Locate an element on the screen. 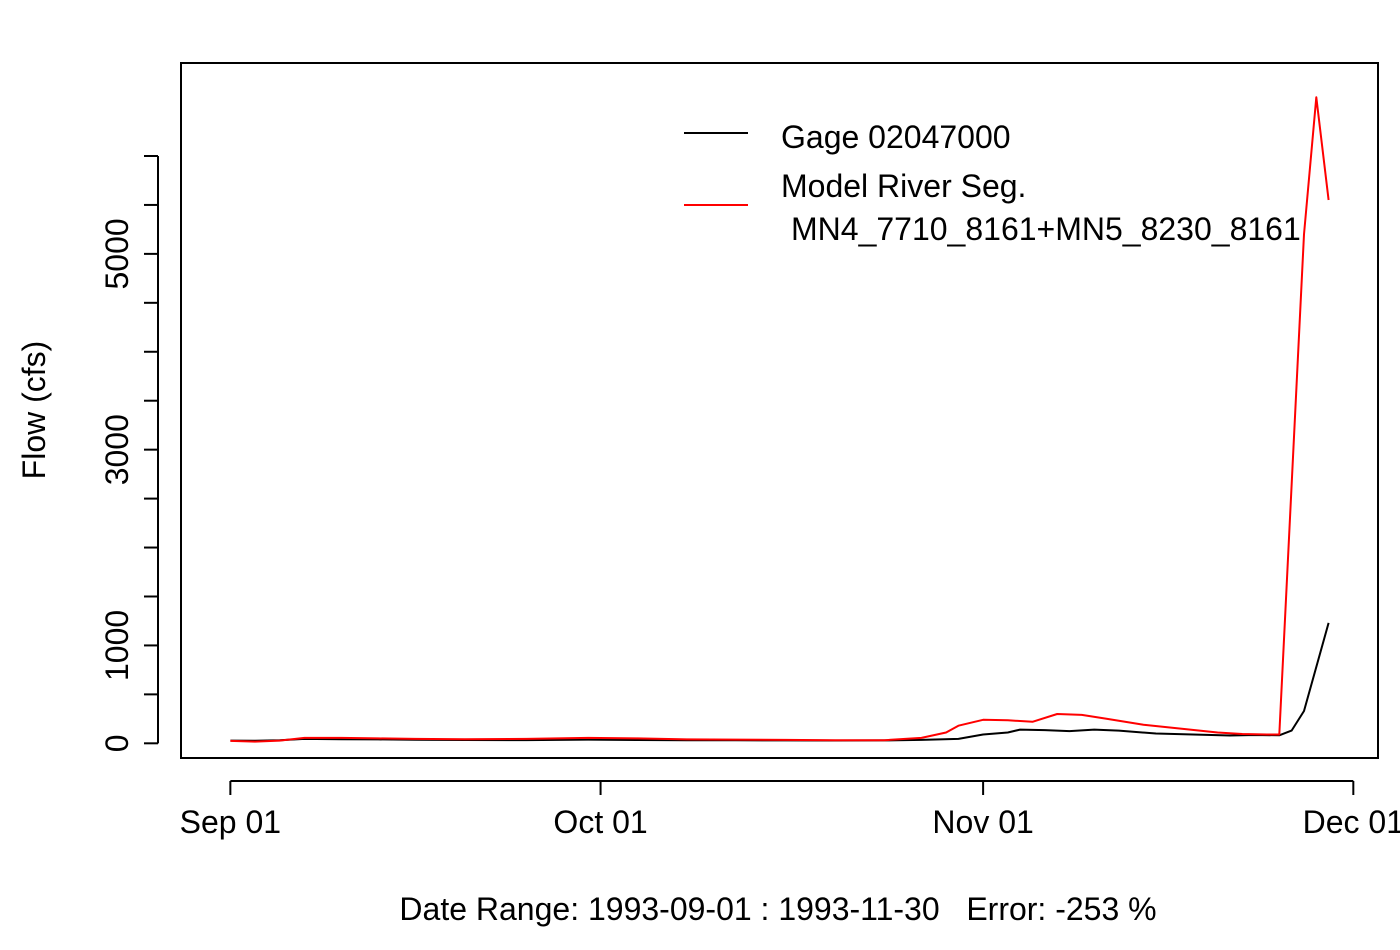  y-tick-label: 0 is located at coordinates (117, 743).